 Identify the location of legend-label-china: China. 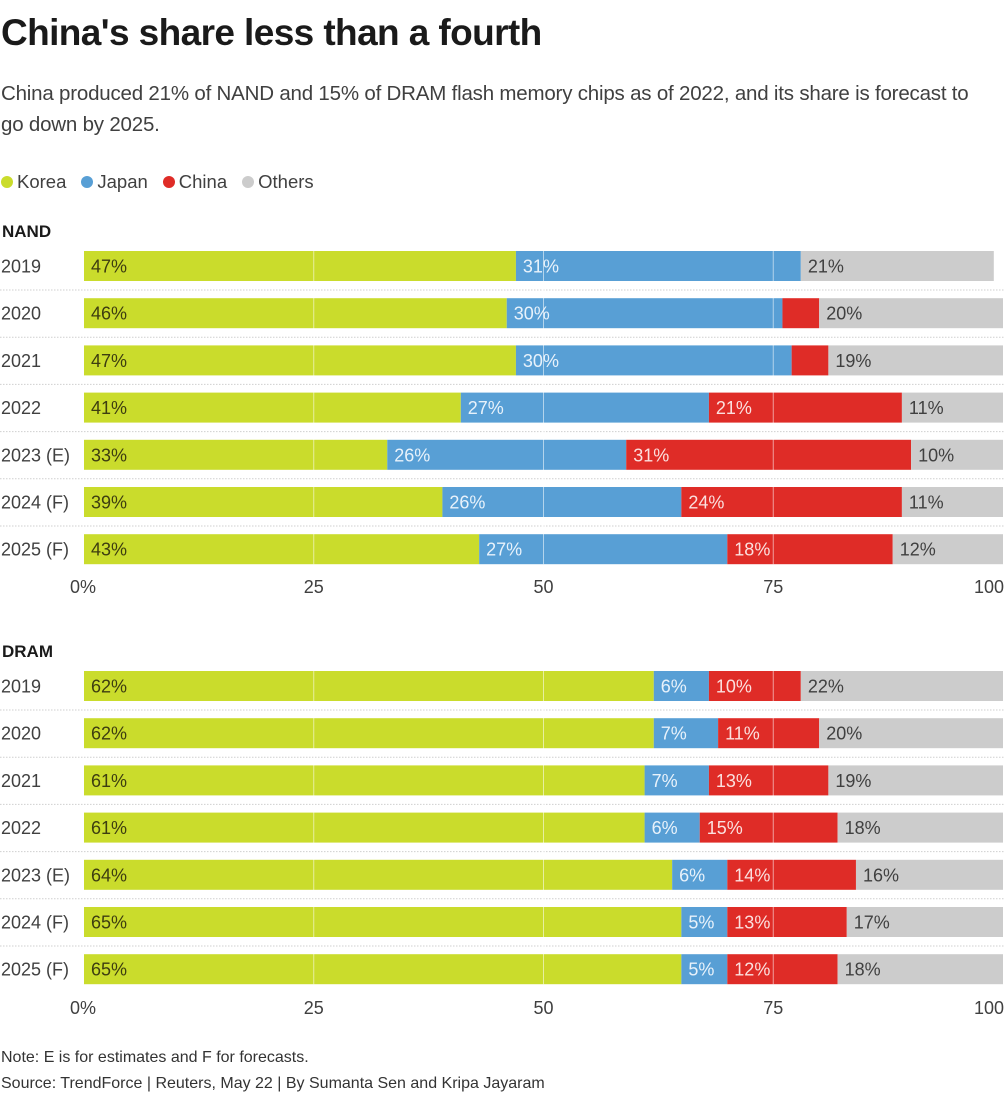
(203, 181).